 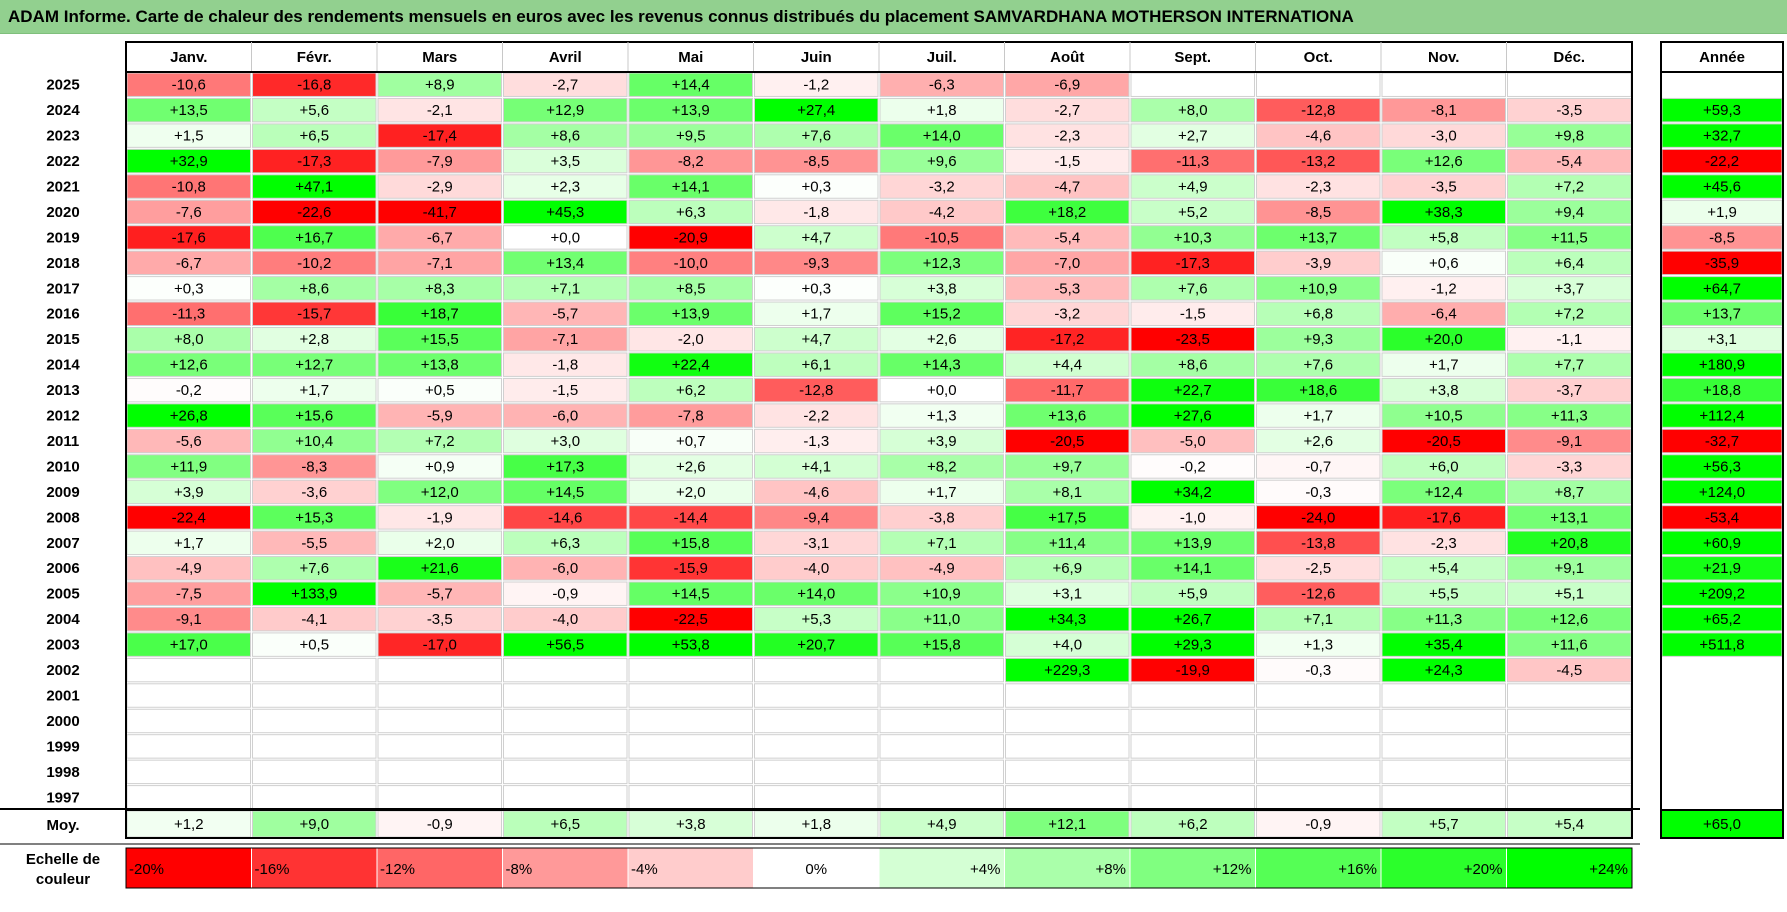 What do you see at coordinates (1569, 314) in the screenshot?
I see `cell-value-2016-12: +7,2` at bounding box center [1569, 314].